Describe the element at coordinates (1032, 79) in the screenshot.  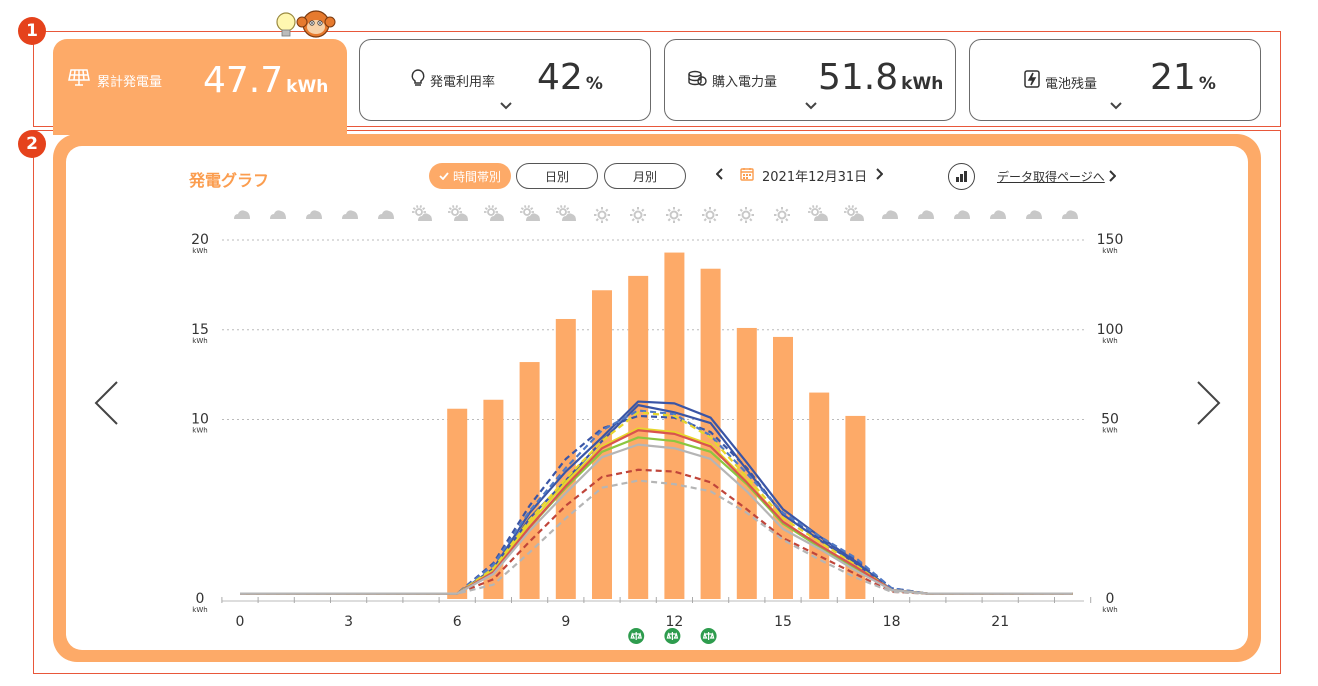
I see `battery-bolt-icon` at that location.